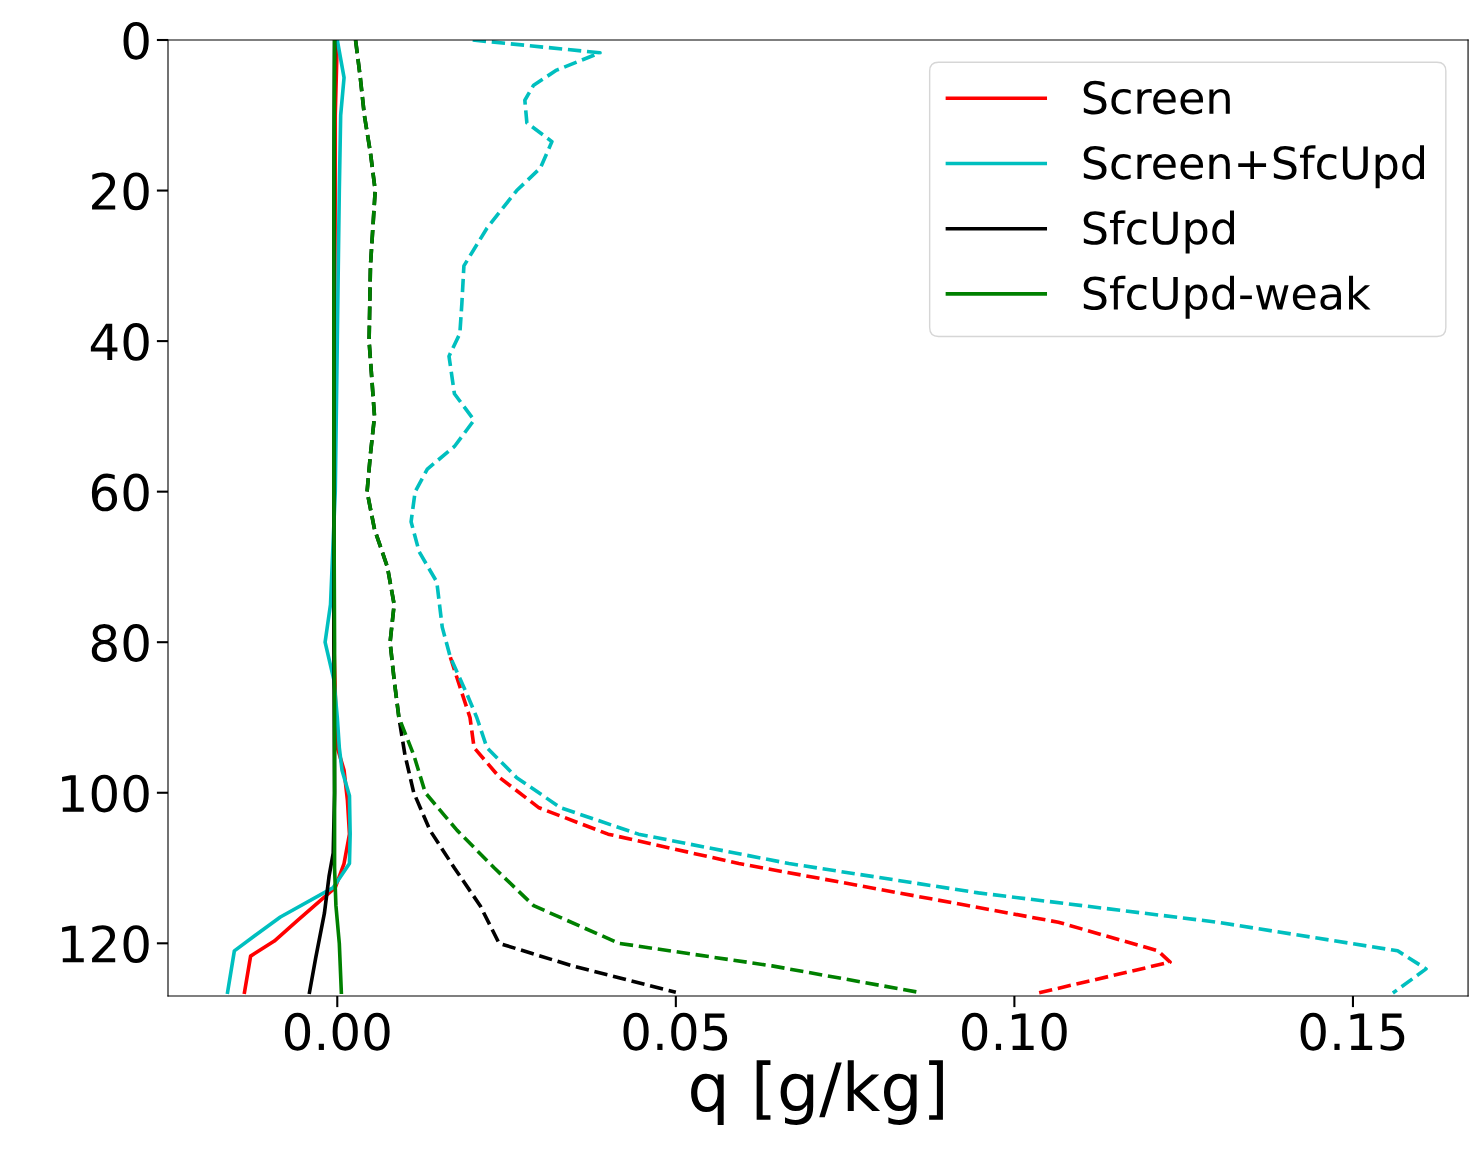  What do you see at coordinates (1227, 297) in the screenshot?
I see `legend-label: SfcUpd-weak` at bounding box center [1227, 297].